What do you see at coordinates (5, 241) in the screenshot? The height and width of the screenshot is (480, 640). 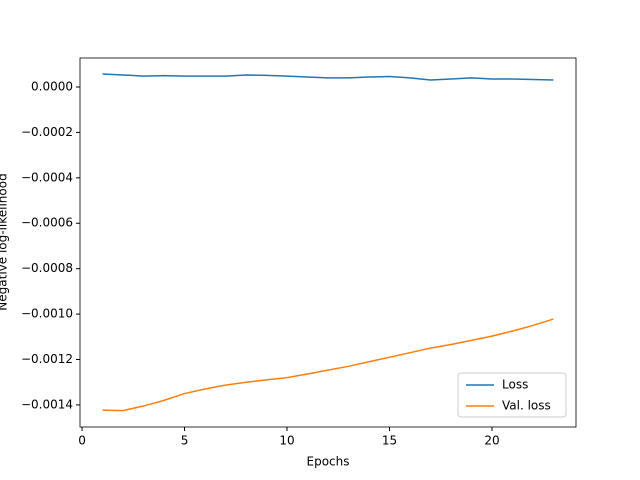 I see `y-axis-label: Negative log-likelihood` at bounding box center [5, 241].